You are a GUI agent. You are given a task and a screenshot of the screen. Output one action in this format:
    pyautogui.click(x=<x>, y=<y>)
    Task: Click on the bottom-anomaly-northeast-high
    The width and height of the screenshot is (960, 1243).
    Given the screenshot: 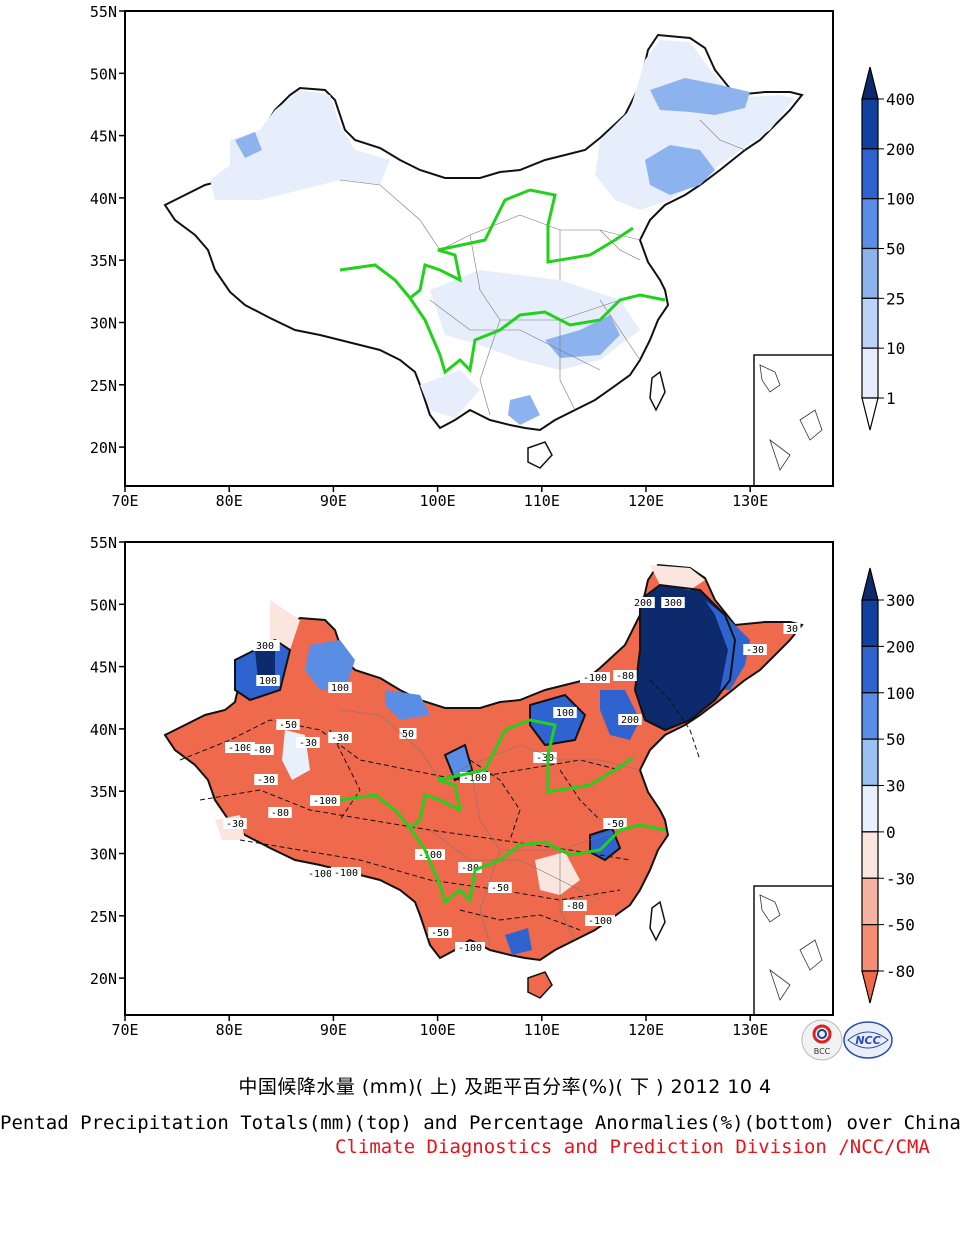 What is the action you would take?
    pyautogui.click(x=685, y=657)
    